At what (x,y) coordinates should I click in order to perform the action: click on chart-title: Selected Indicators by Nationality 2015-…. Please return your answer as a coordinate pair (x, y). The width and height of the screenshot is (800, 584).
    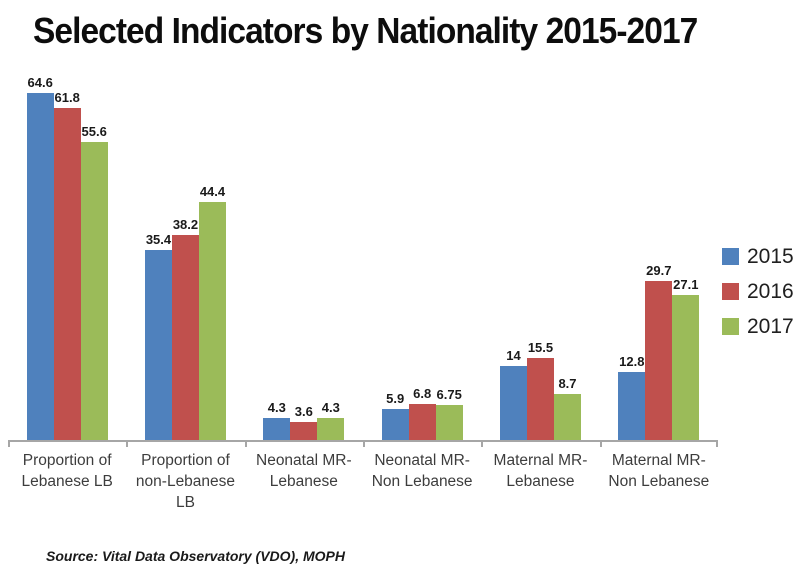
    Looking at the image, I should click on (365, 30).